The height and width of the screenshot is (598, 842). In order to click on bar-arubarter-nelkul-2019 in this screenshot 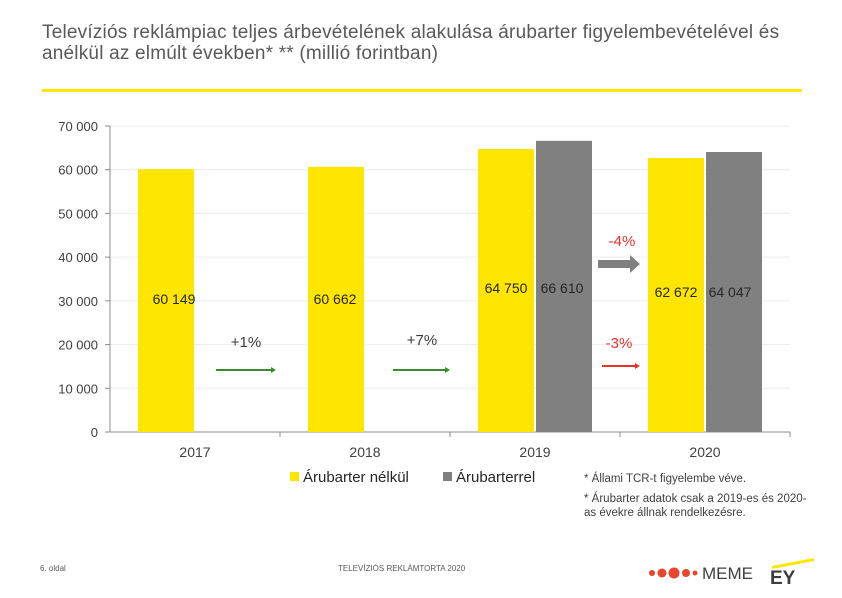, I will do `click(506, 290)`.